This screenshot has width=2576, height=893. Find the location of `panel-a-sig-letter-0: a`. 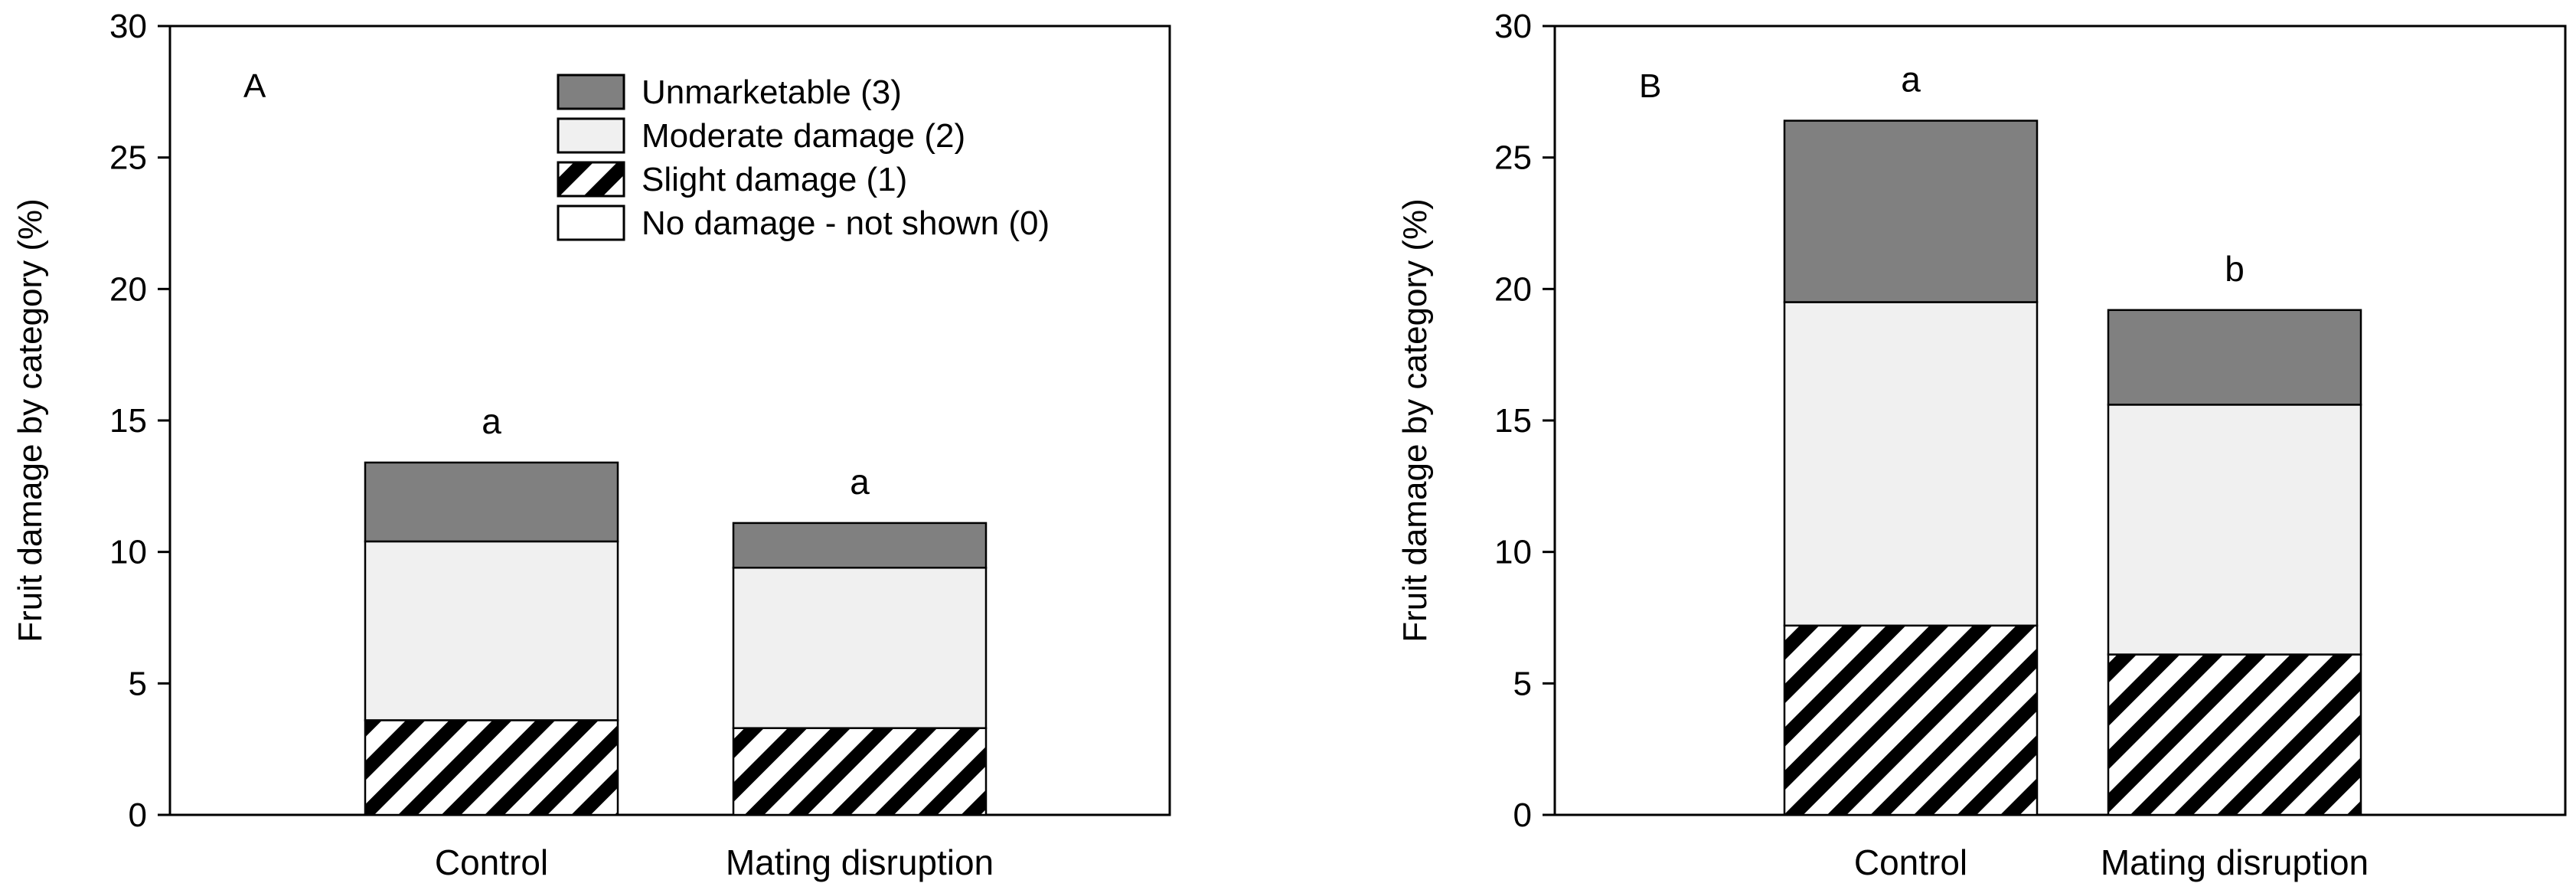

panel-a-sig-letter-0: a is located at coordinates (491, 421).